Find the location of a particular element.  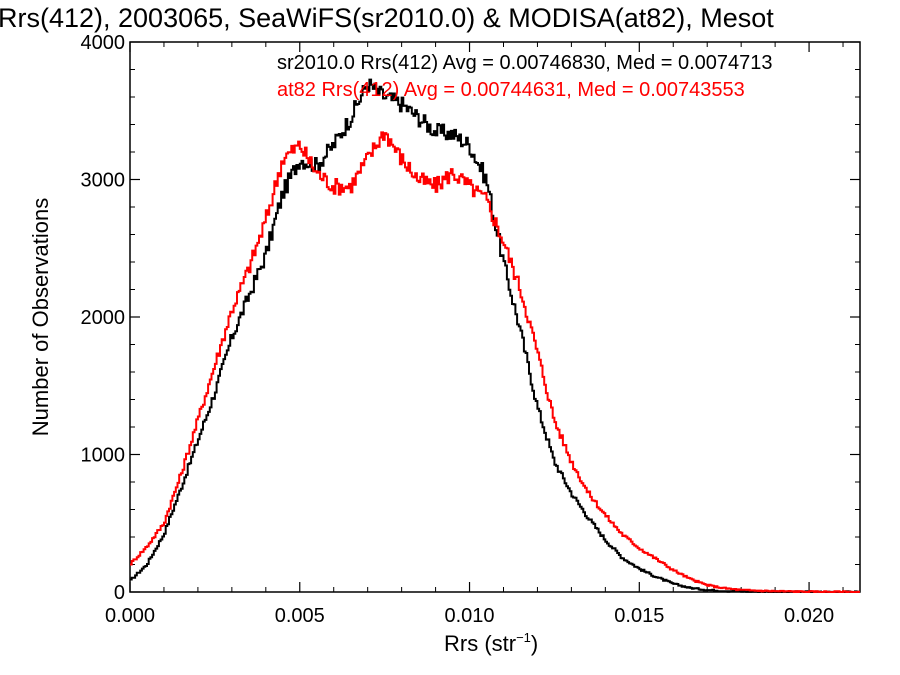

x-tick-label: 0.005 is located at coordinates (300, 616).